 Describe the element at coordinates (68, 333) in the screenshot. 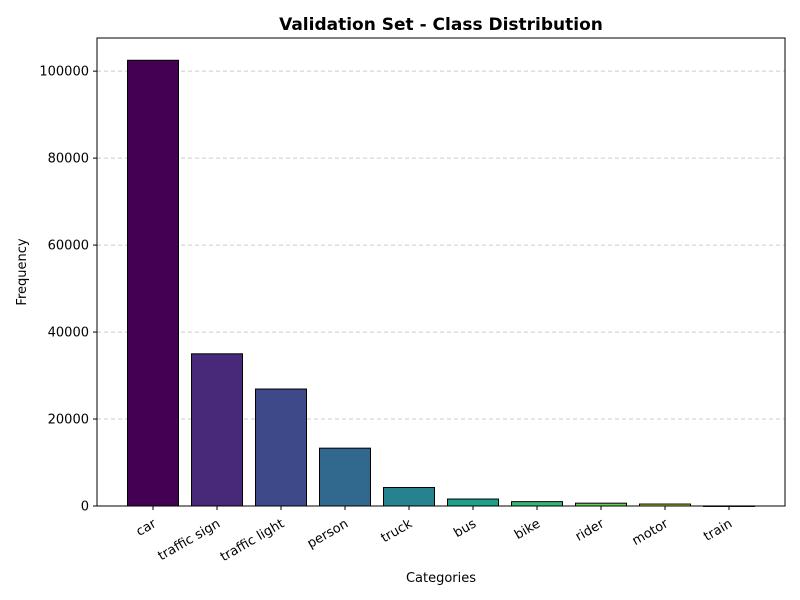

I see `y-tick-label: 40000` at that location.